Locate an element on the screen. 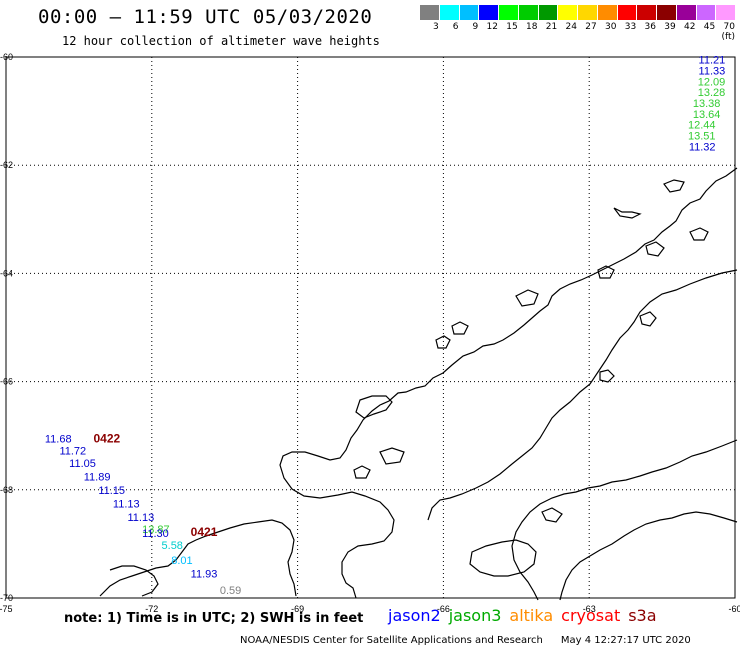 This screenshot has width=740, height=650. legend-label: 30 is located at coordinates (611, 27).